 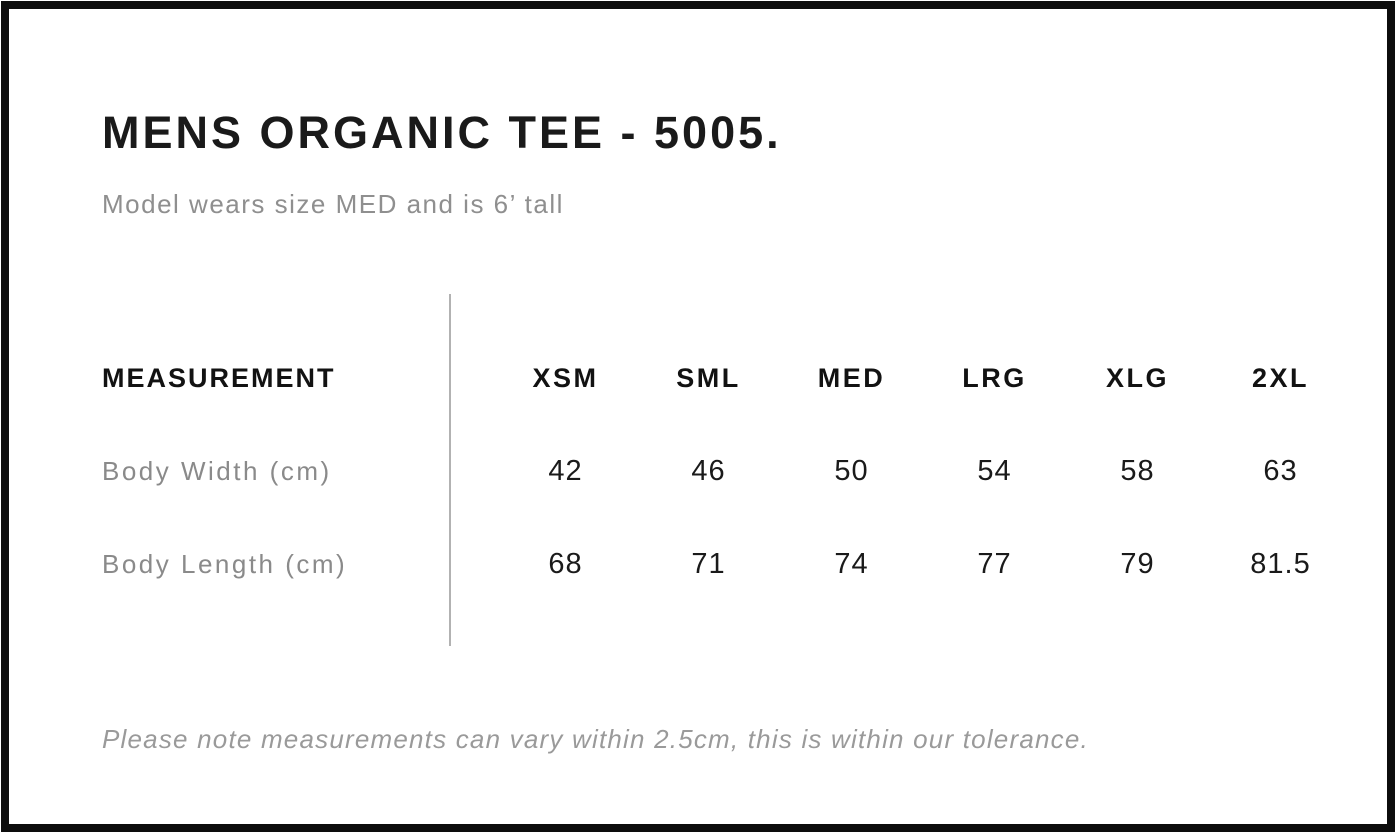 What do you see at coordinates (565, 378) in the screenshot?
I see `size-header-xsm: XSM` at bounding box center [565, 378].